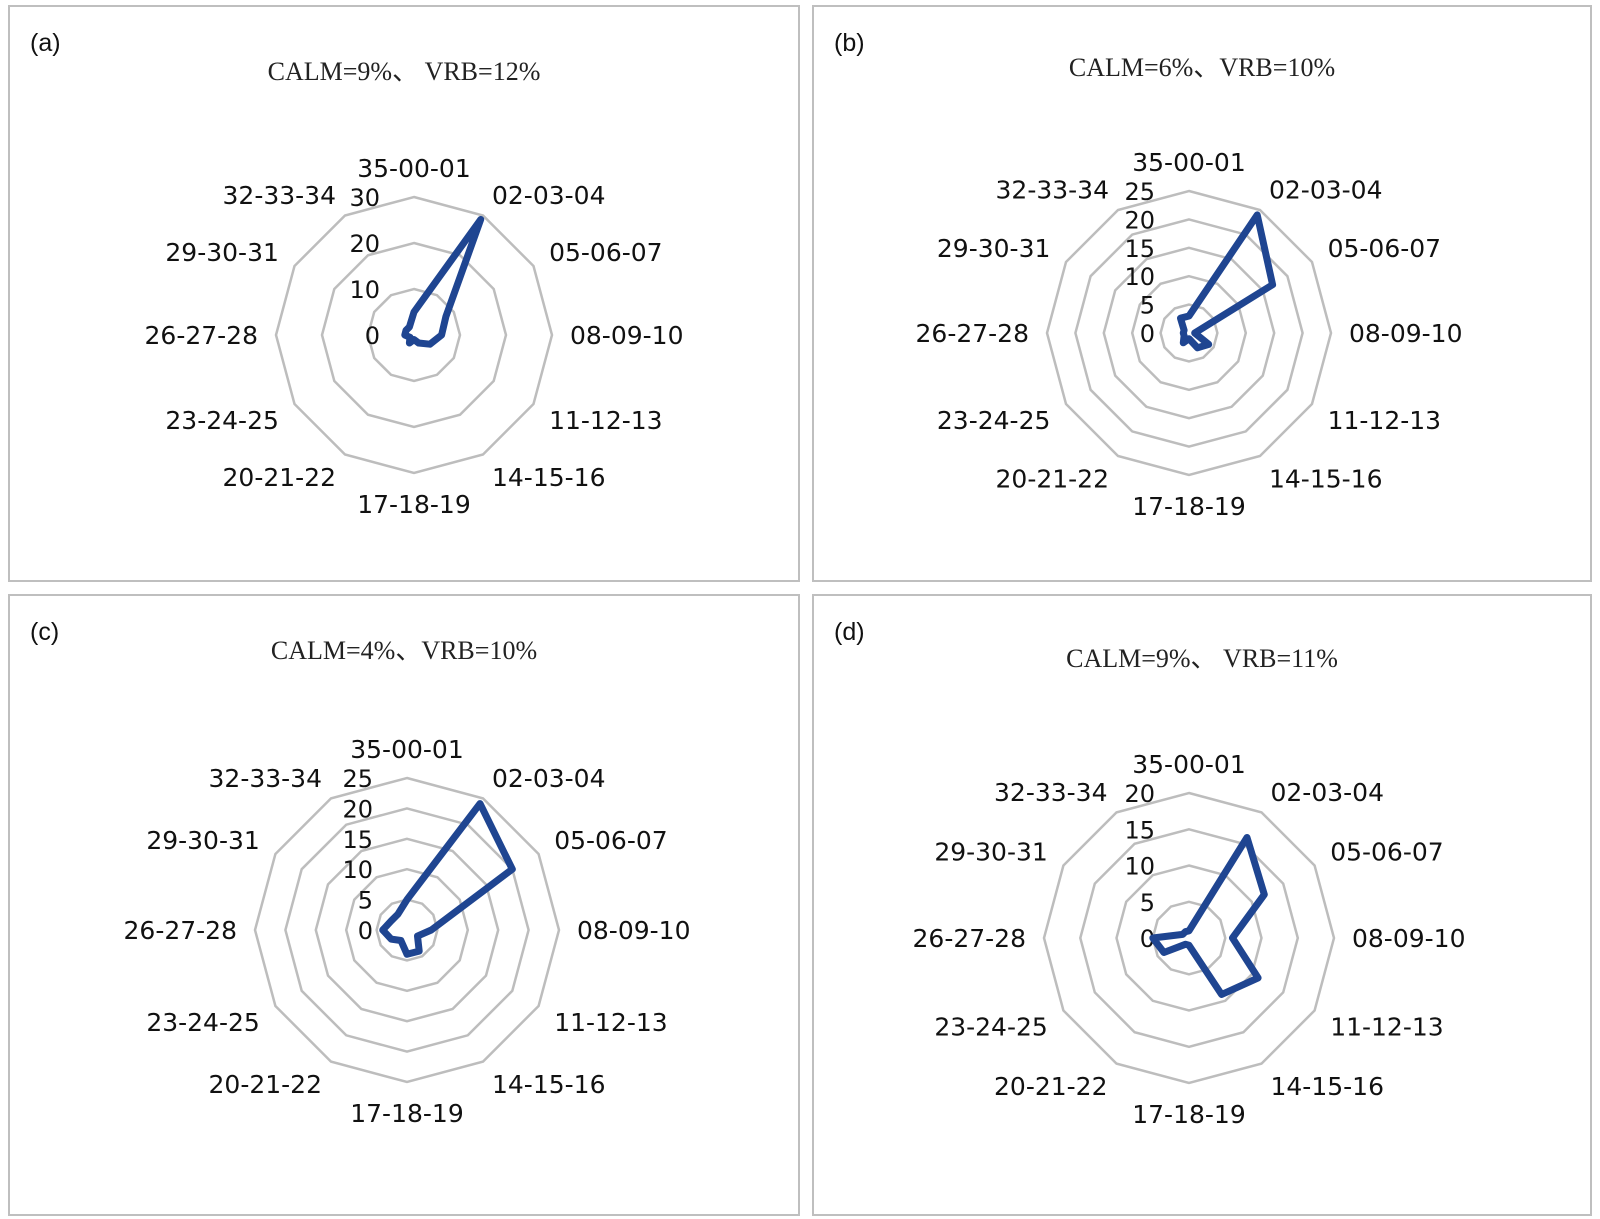  I want to click on panel-label: (a), so click(45, 43).